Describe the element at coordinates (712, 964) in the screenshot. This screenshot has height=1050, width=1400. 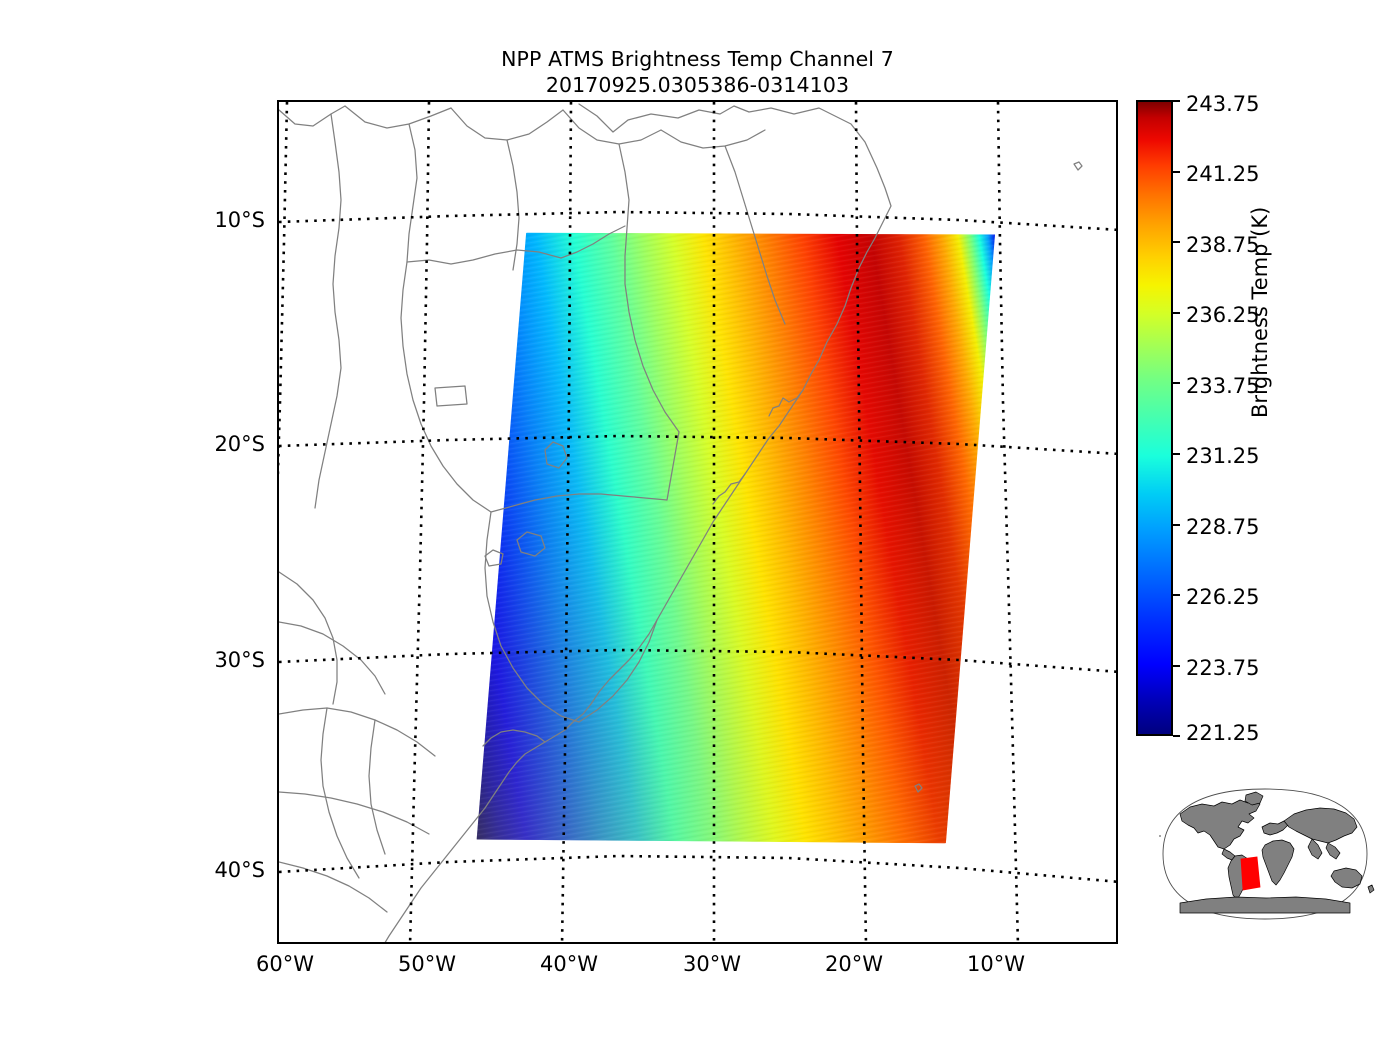
I see `xtick-label-3: 30°W` at that location.